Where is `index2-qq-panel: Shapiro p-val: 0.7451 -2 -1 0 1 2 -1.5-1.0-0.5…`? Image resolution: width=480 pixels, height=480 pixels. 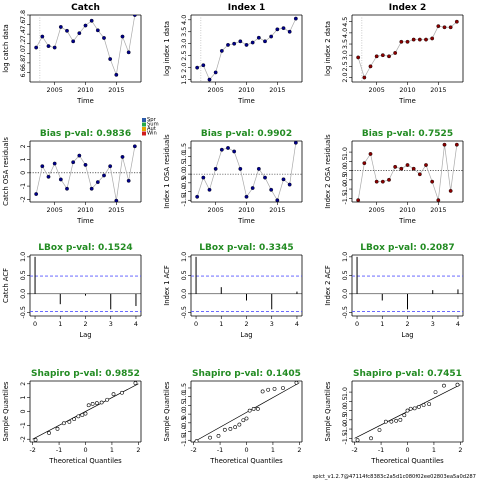 index2-qq-panel: Shapiro p-val: 0.7451 -2 -1 0 1 2 -1.5-1.0-0.5… is located at coordinates (394, 417).